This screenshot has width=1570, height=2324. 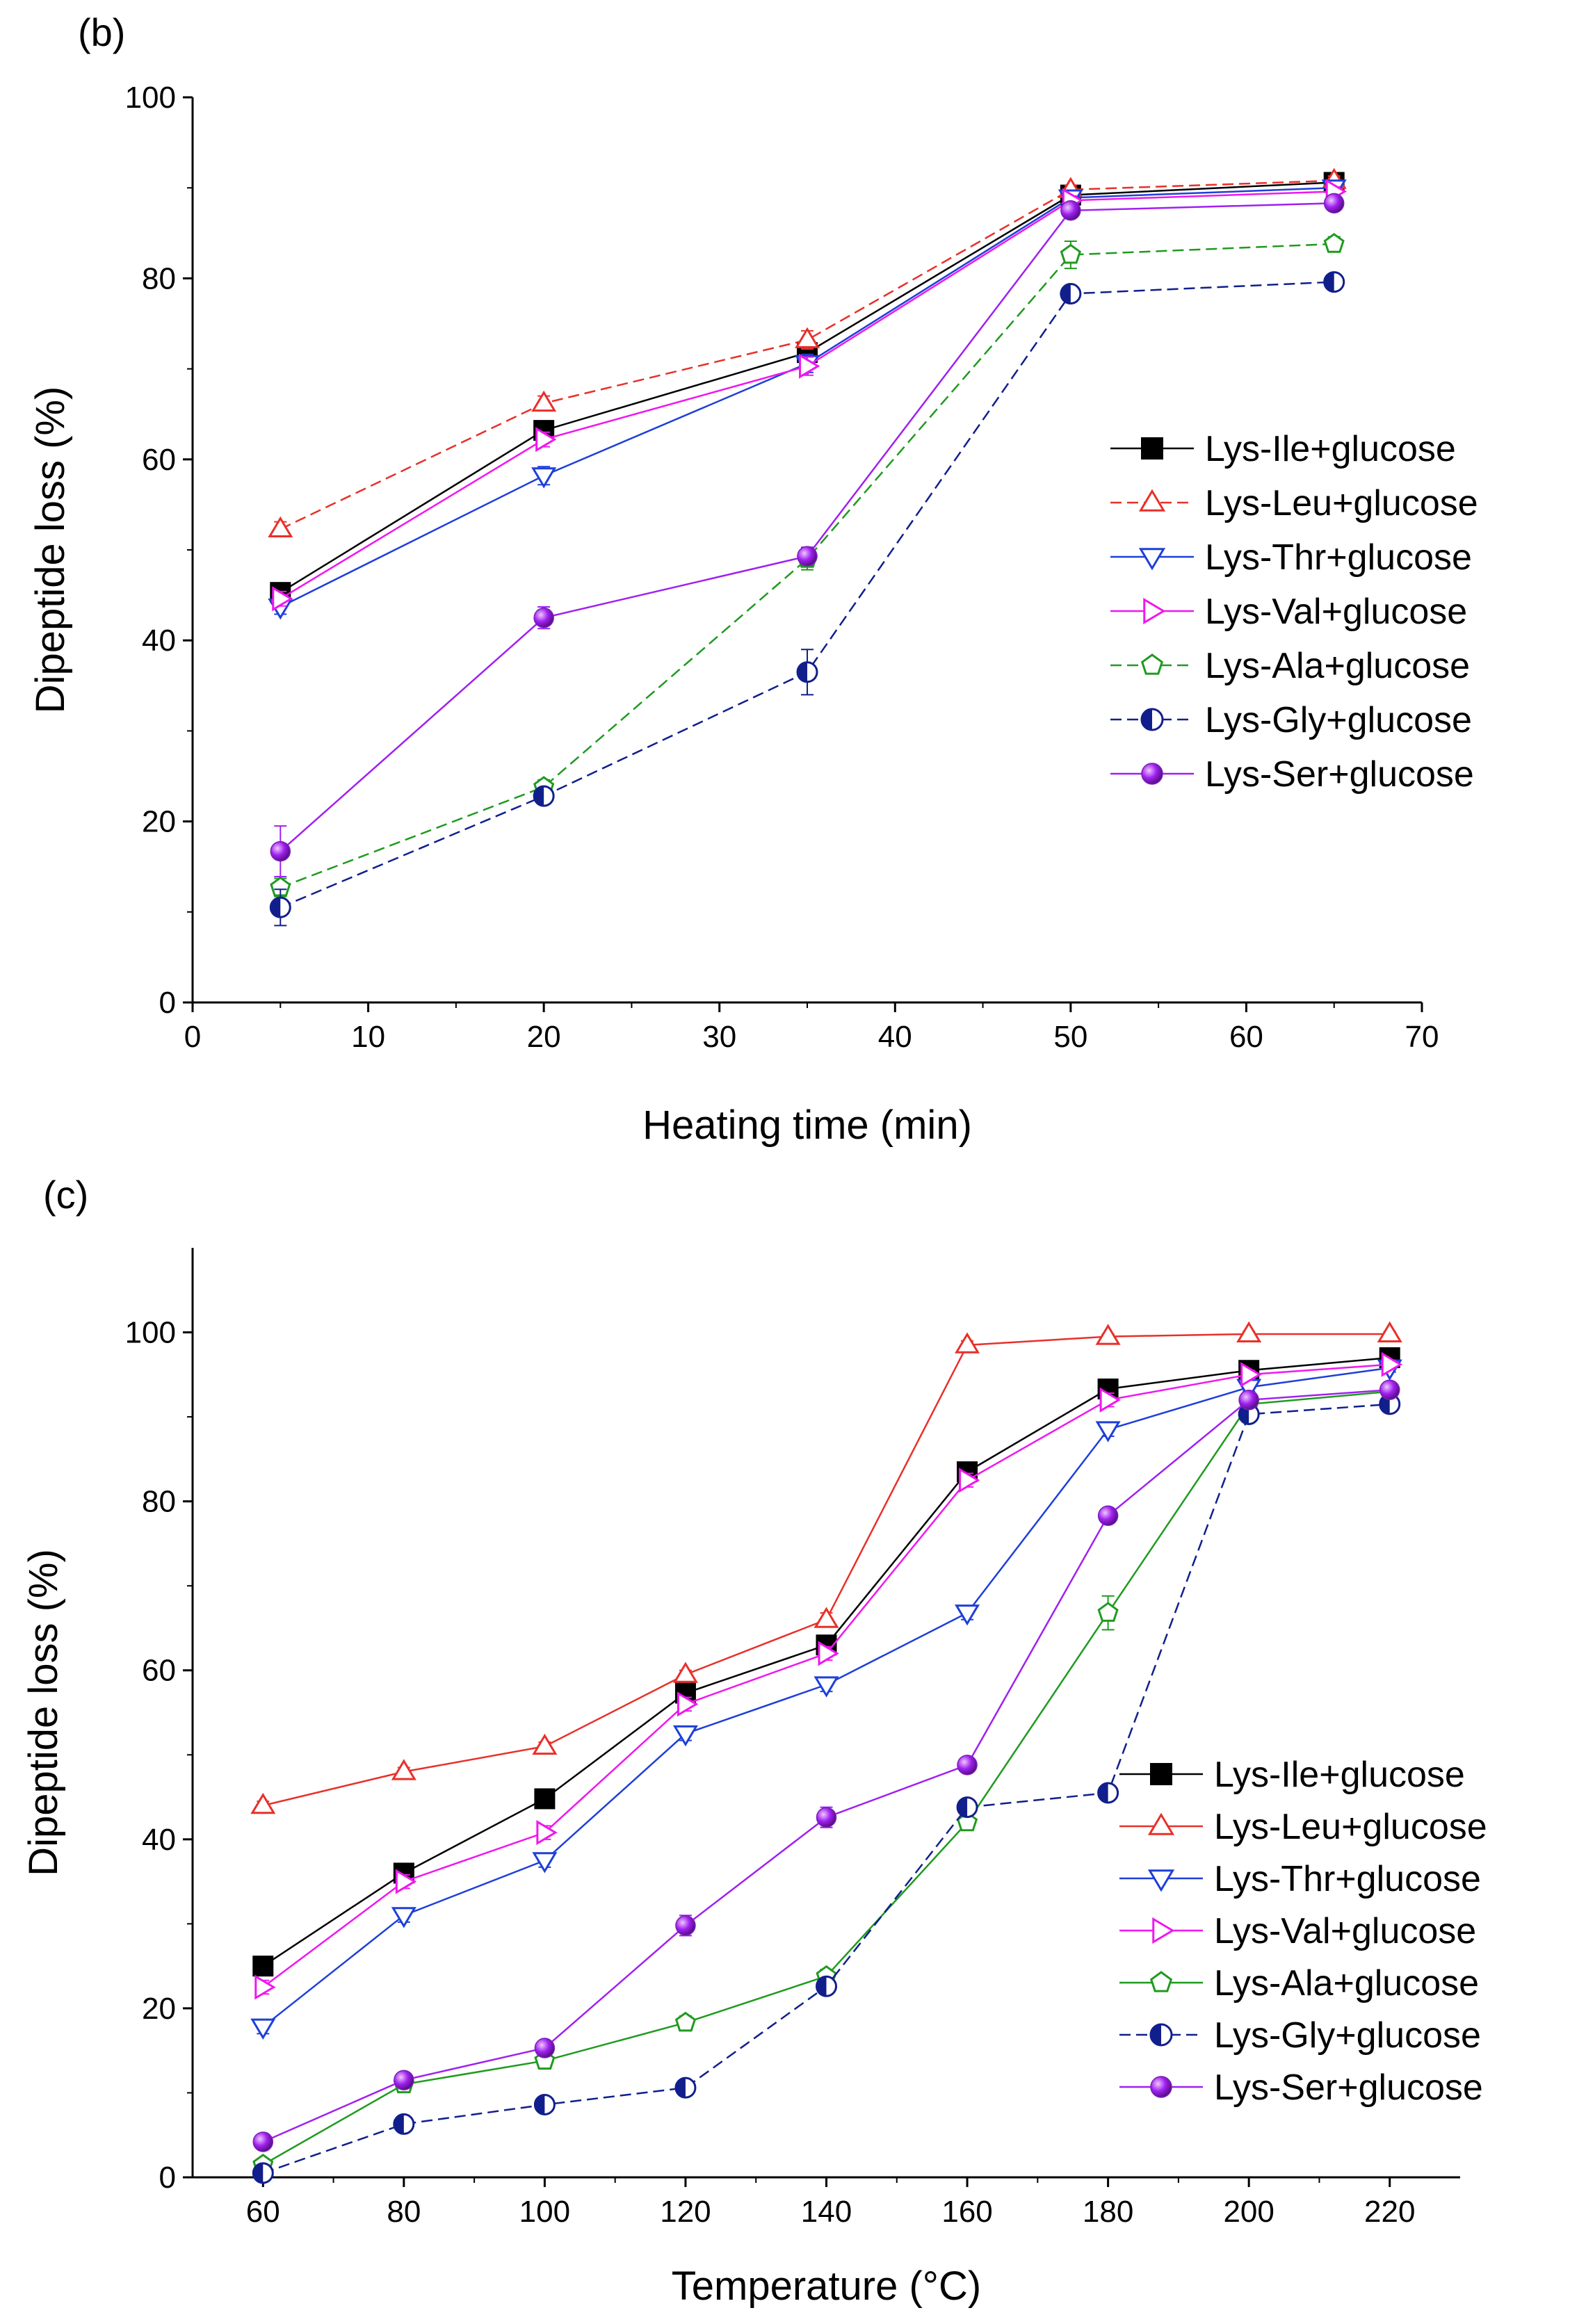 I want to click on panel-label: (b), so click(x=101, y=32).